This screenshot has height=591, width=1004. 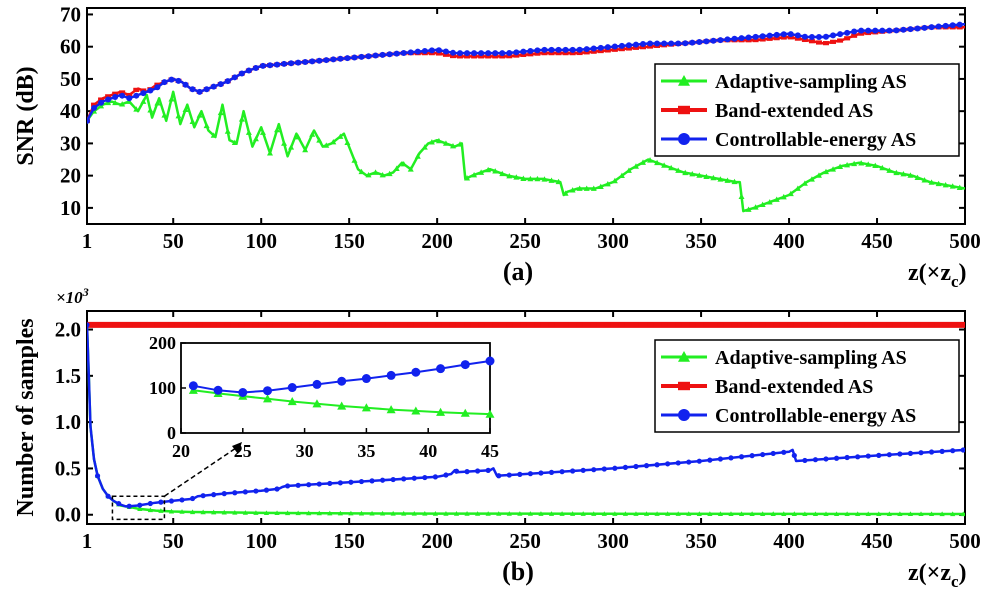 I want to click on zoom-arrow, so click(x=200, y=472).